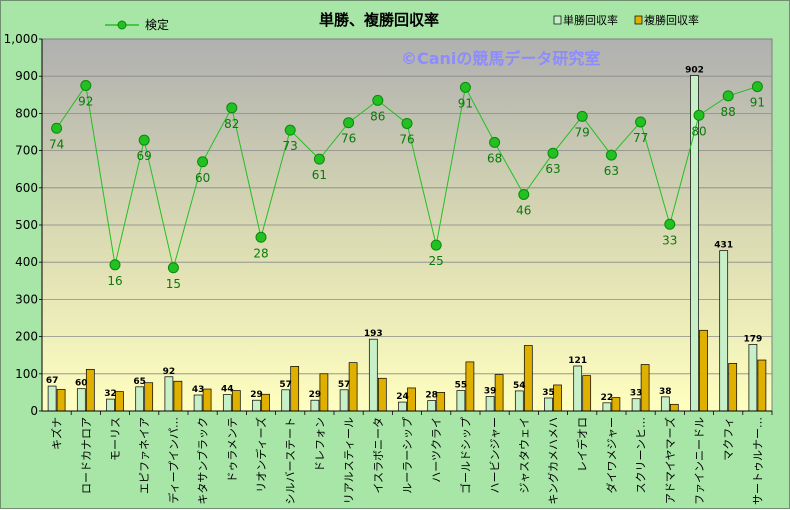 The image size is (790, 510). What do you see at coordinates (582, 132) in the screenshot?
I see `line-value-label: 79` at bounding box center [582, 132].